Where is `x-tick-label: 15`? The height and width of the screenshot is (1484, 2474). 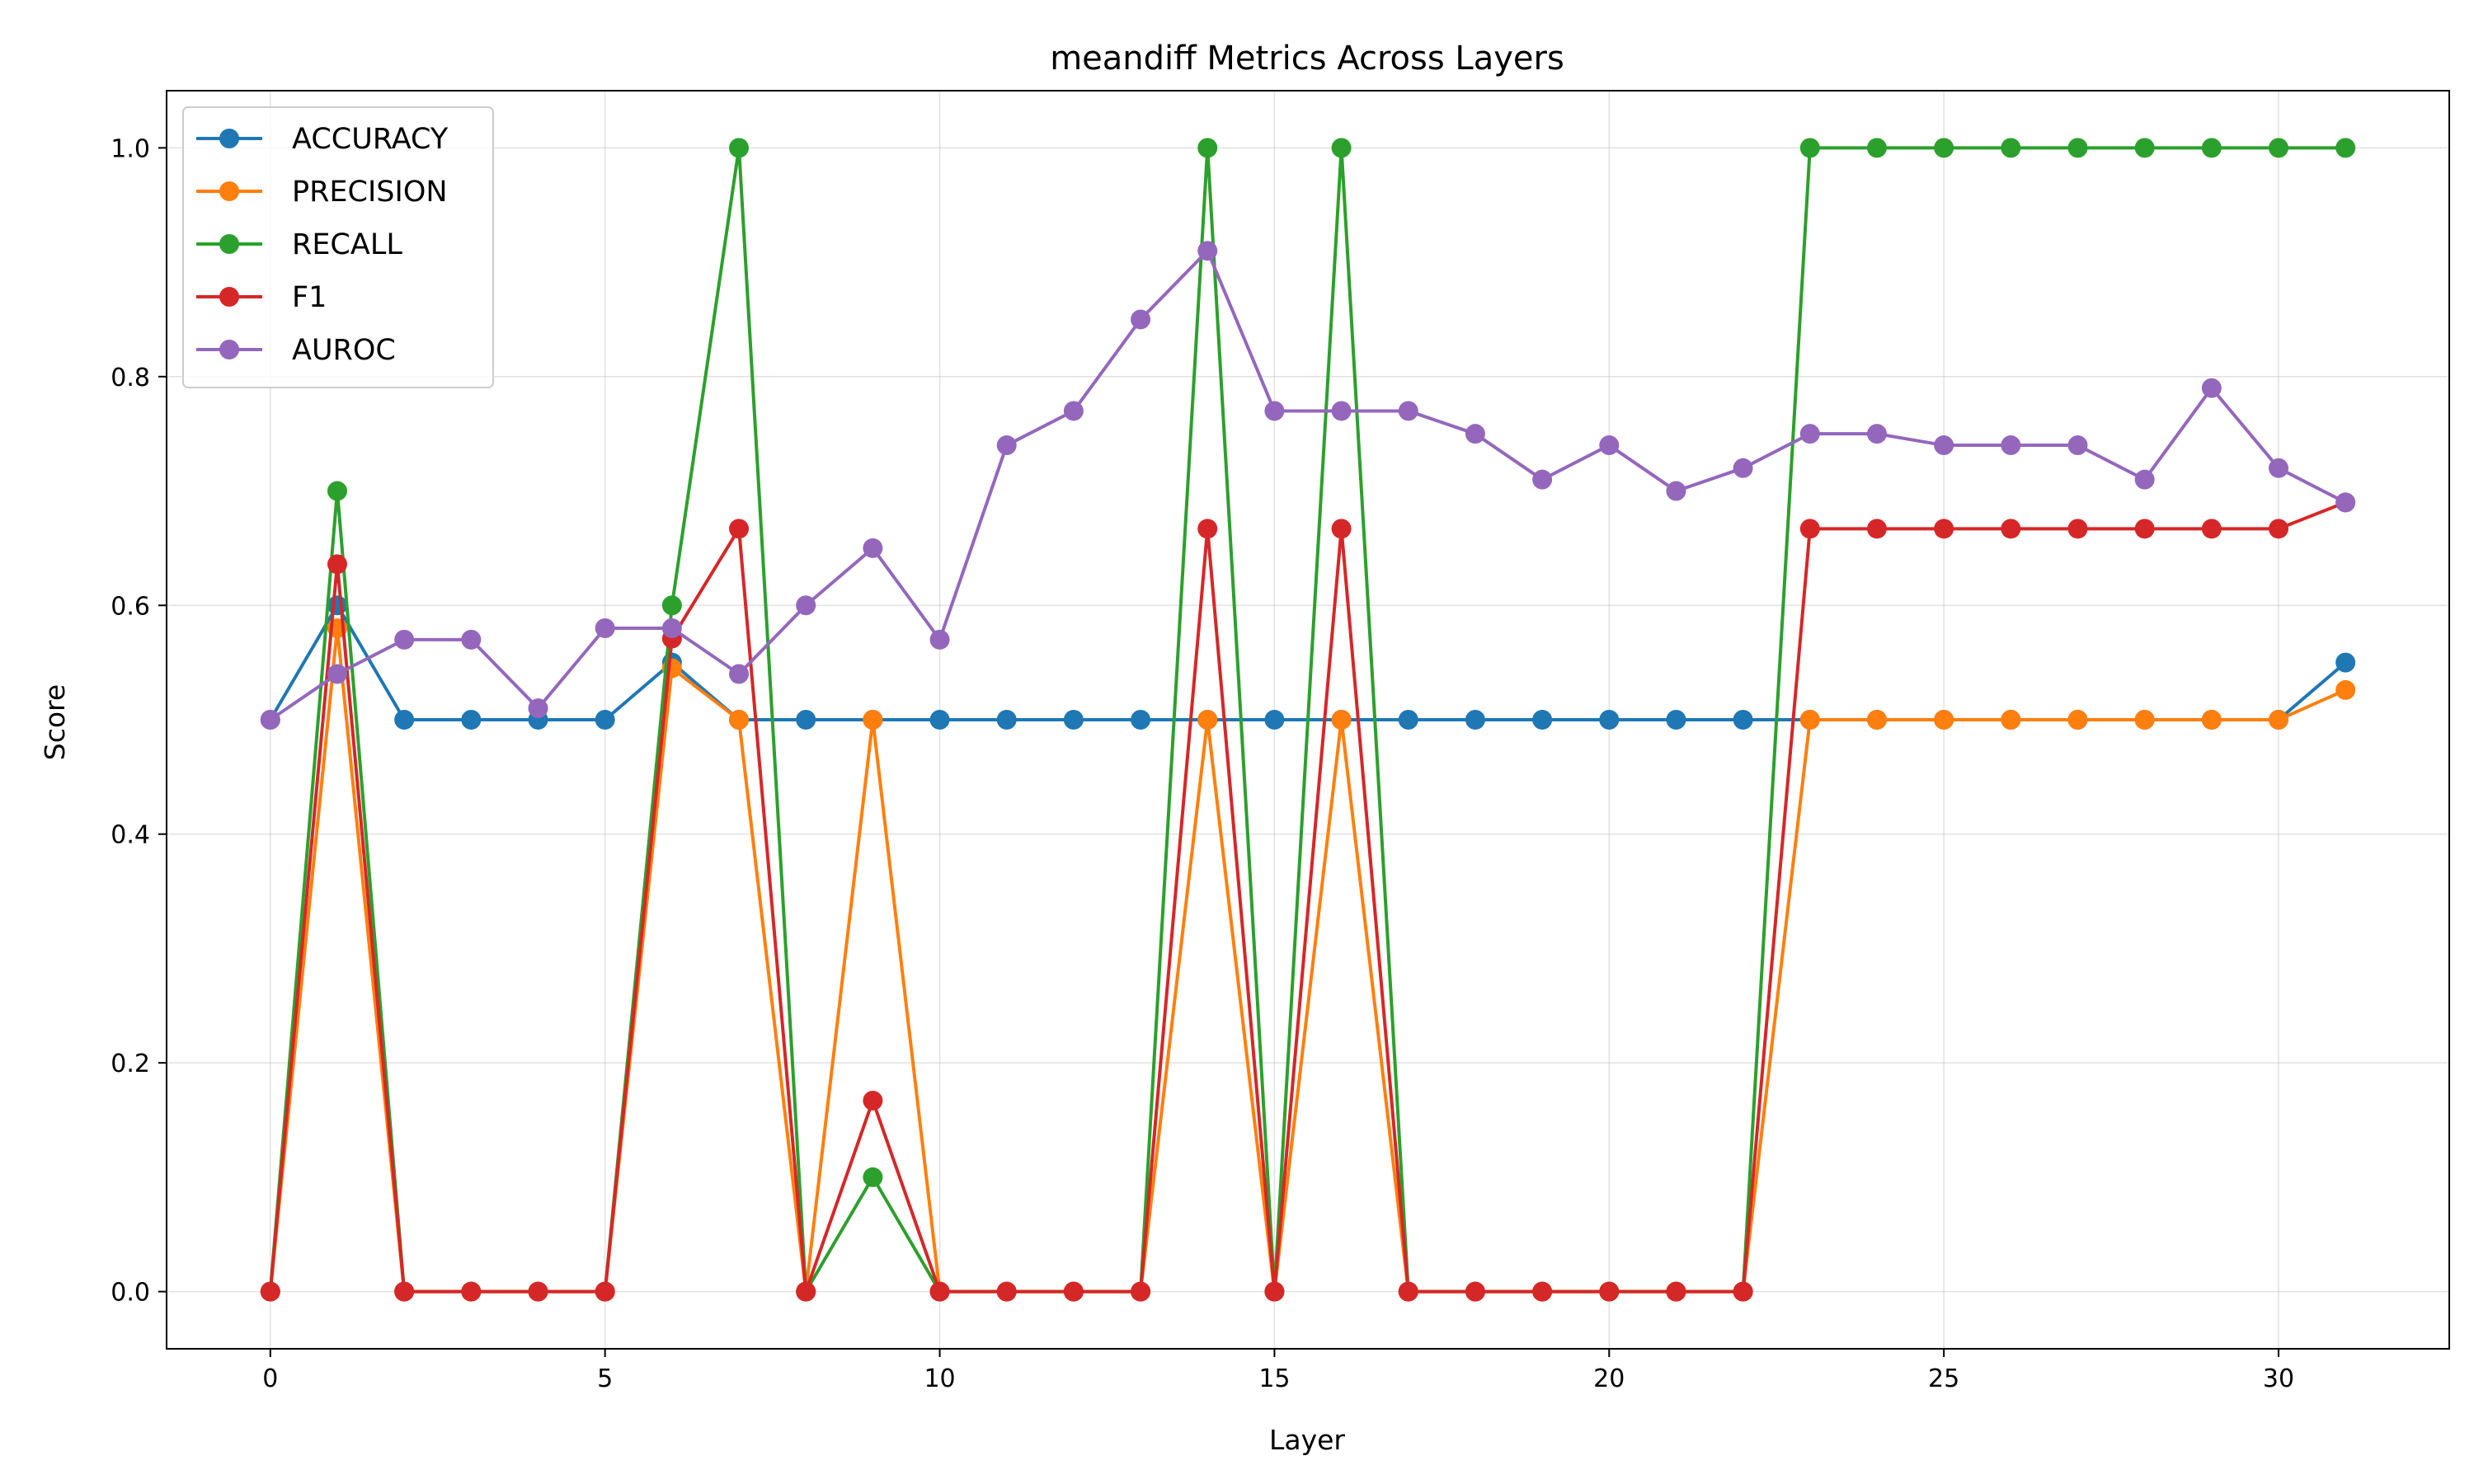
x-tick-label: 15 is located at coordinates (1274, 1378).